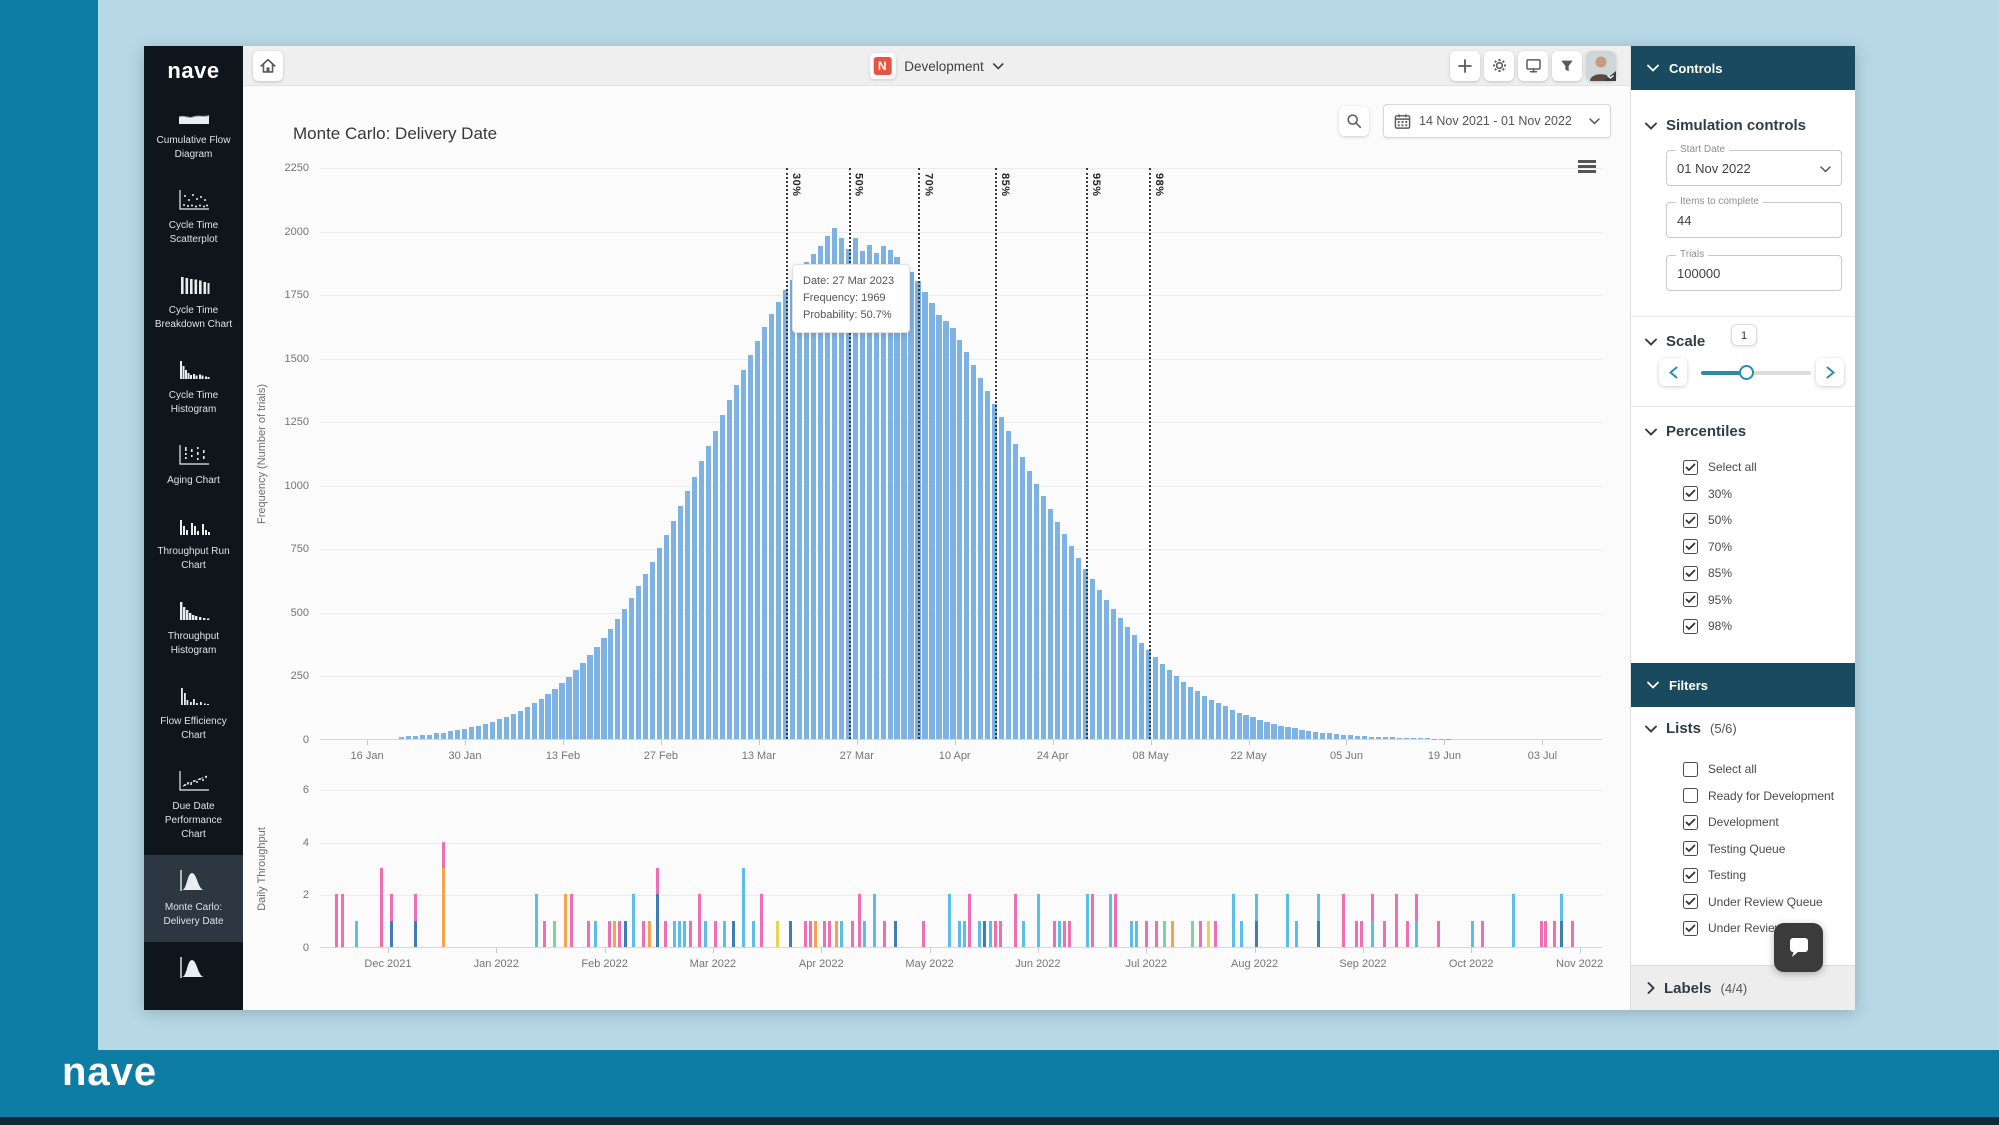 The width and height of the screenshot is (1999, 1125). Describe the element at coordinates (1725, 125) in the screenshot. I see `simulation-controls-header: Simulation controls` at that location.